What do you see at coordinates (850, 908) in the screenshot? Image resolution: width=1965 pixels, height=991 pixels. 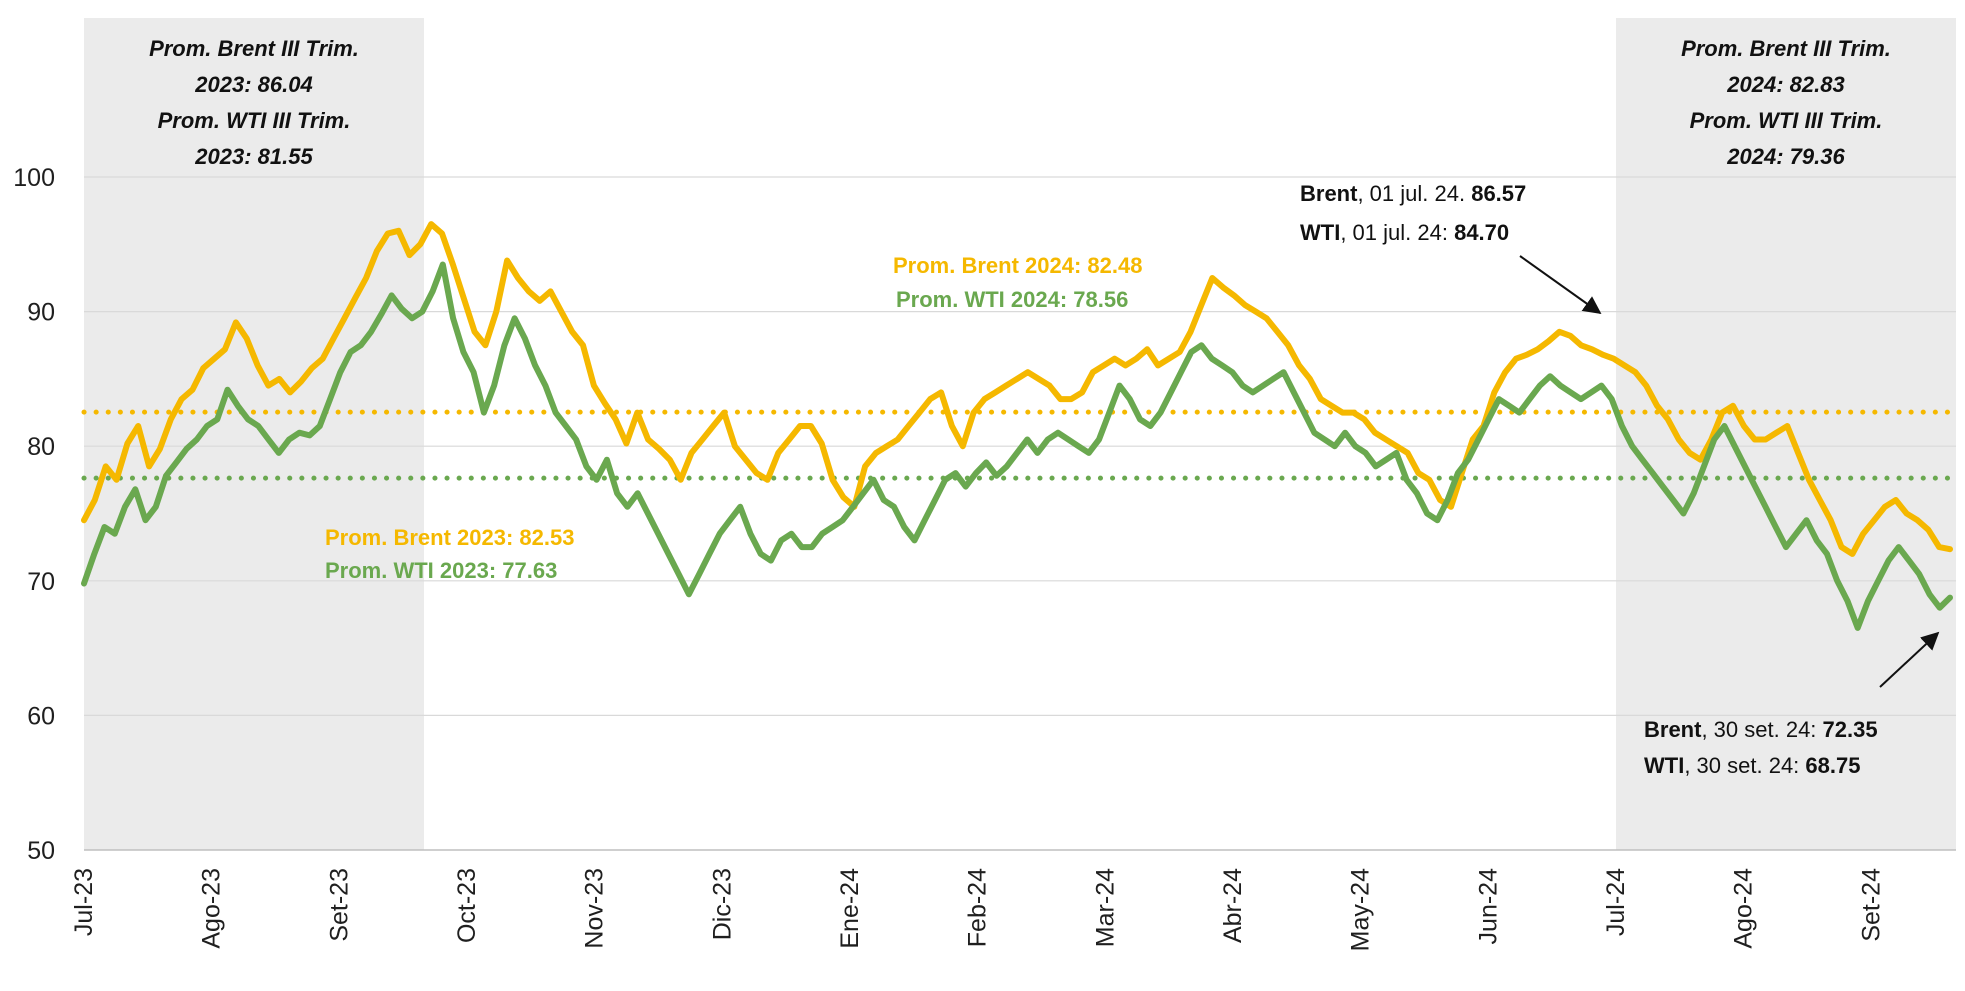 I see `x-tick-ene-24: Ene-24` at bounding box center [850, 908].